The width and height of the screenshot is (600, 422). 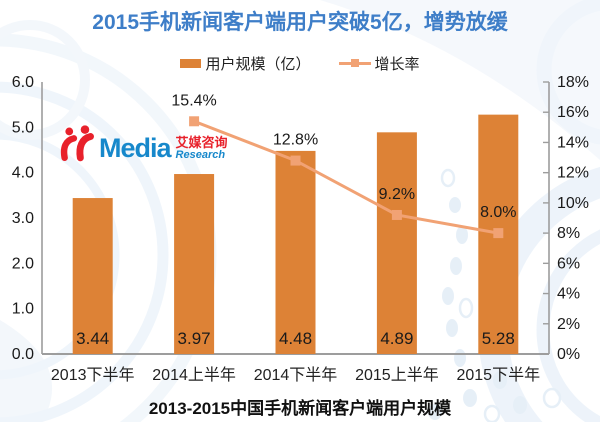 I want to click on right-axis-tick-label: 18%, so click(x=573, y=82).